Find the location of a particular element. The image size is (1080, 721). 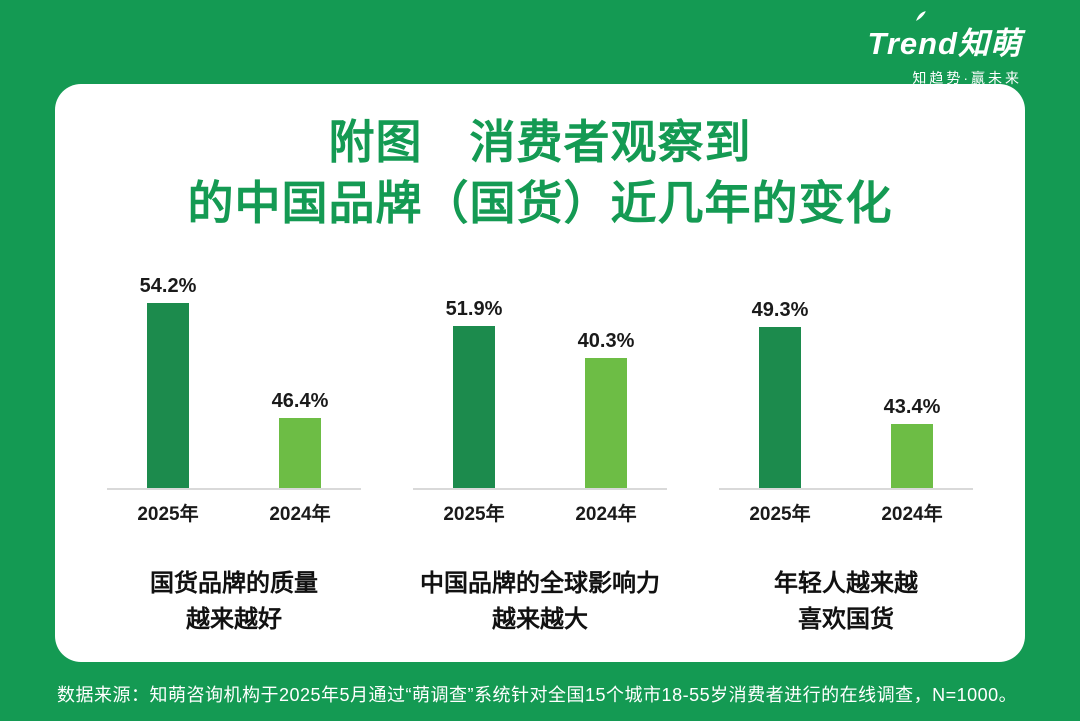

chart-group-influence: 51.9% 40.3% 2025年 2024年 中国品牌的全球影响力 越来越大 is located at coordinates (540, 455).